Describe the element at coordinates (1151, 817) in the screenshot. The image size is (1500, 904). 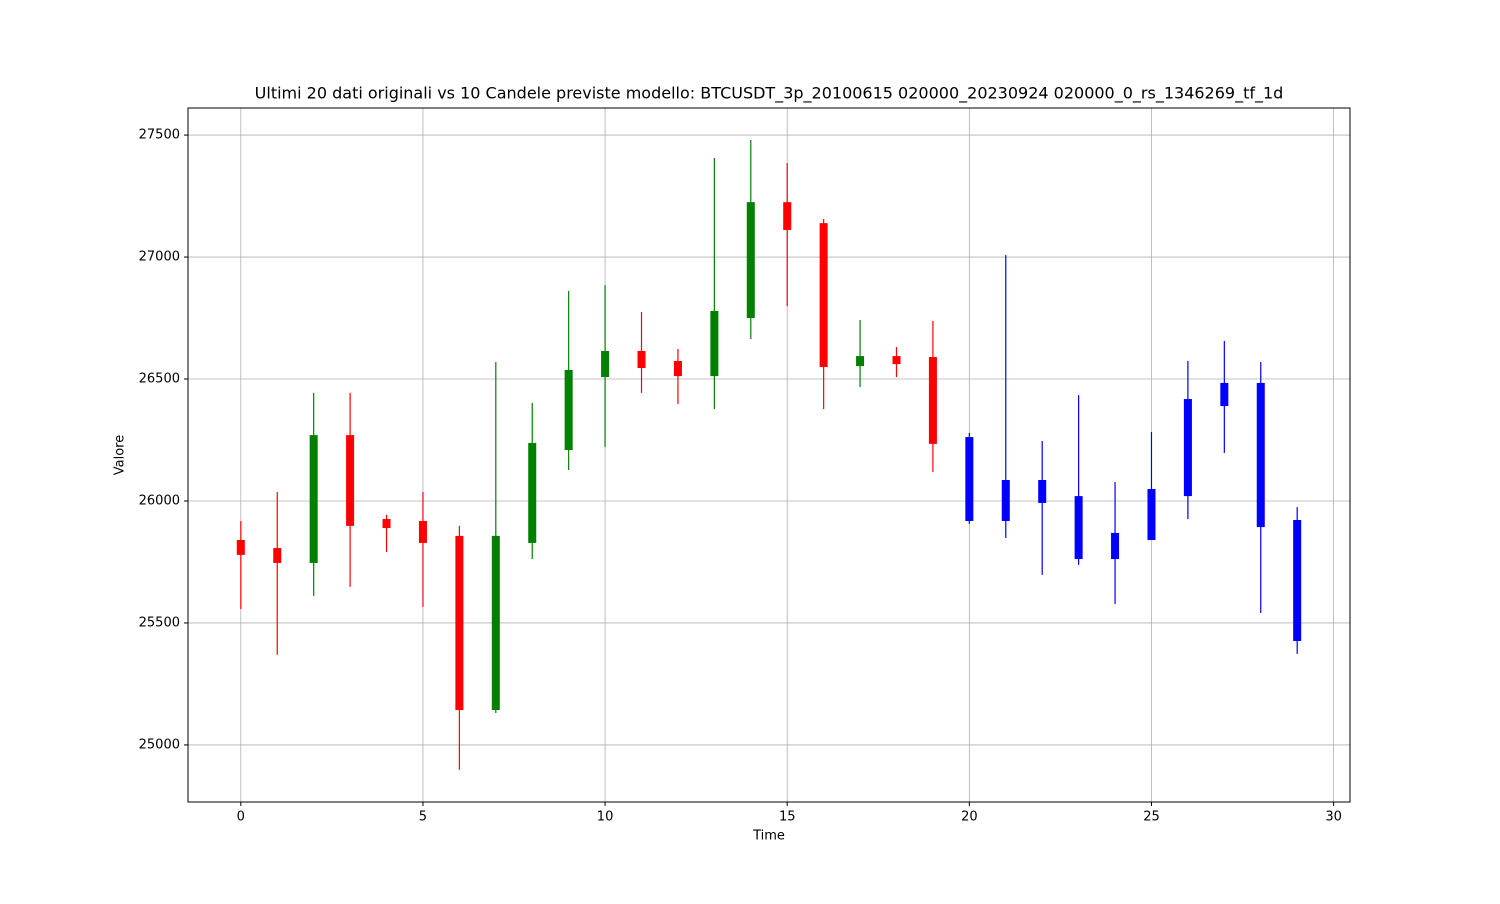
I see `x-tick-label: 25` at that location.